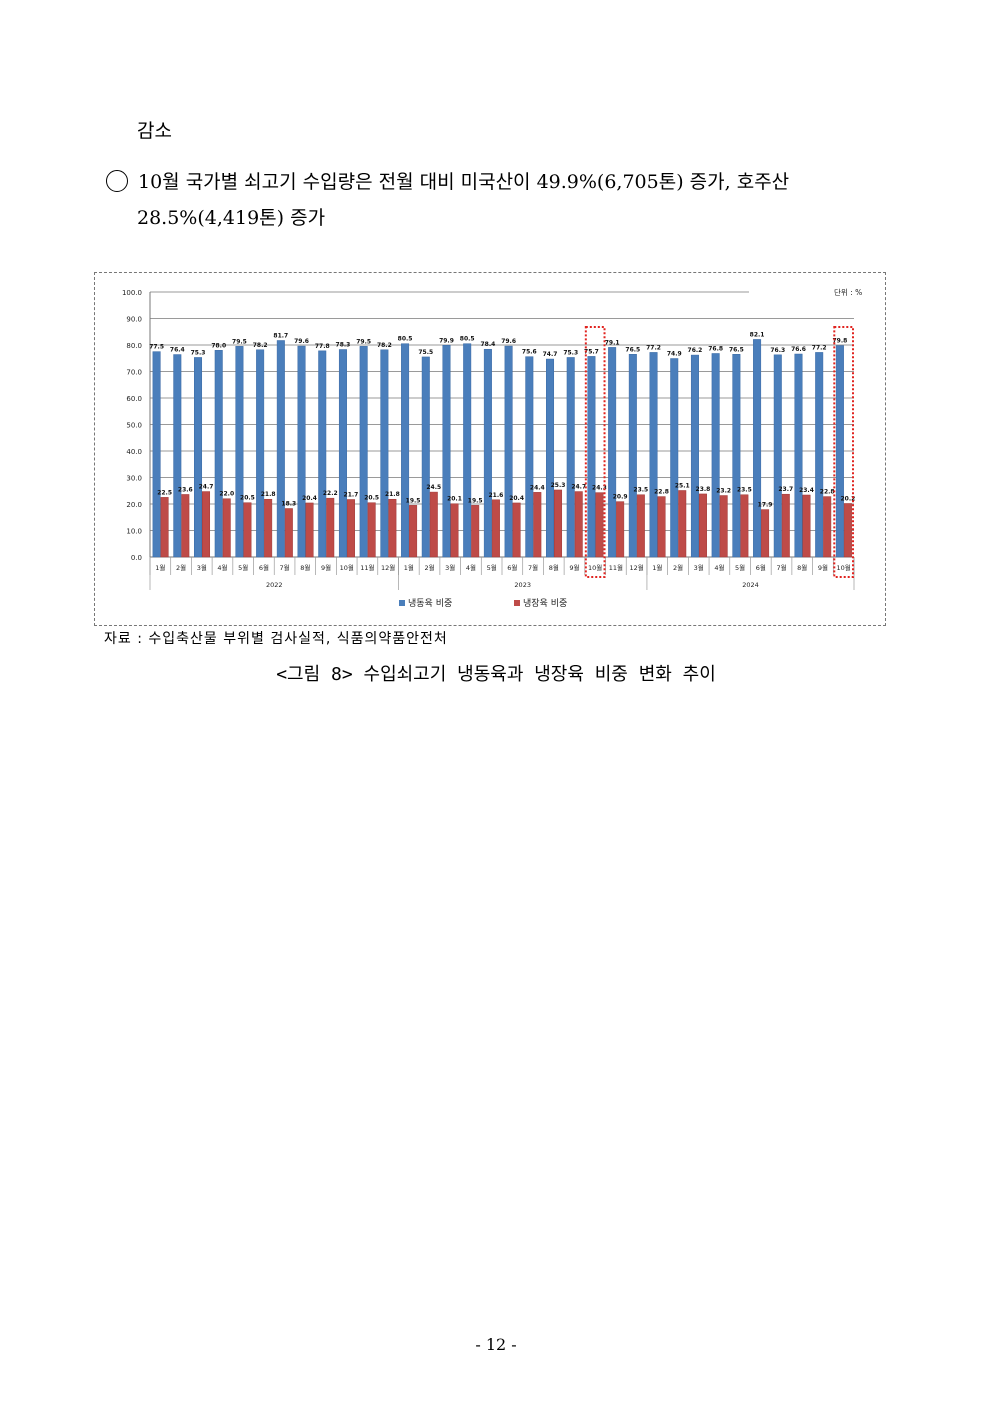  I want to click on x-tick-label: 12월, so click(636, 567).